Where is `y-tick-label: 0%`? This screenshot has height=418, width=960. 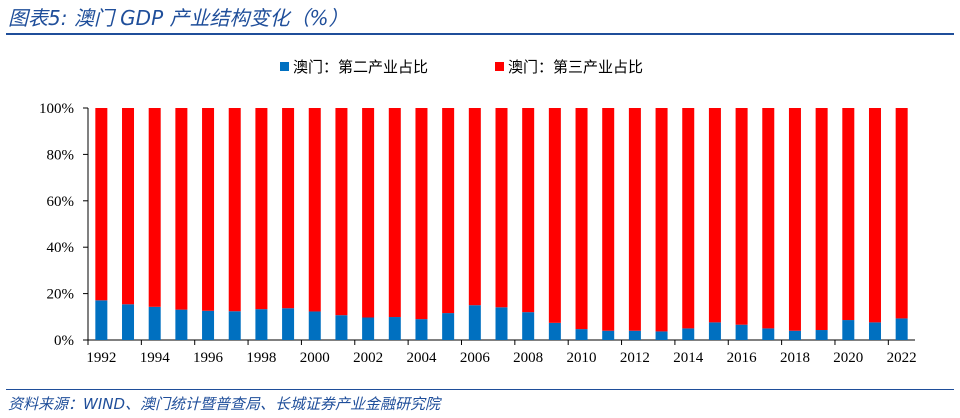 y-tick-label: 0% is located at coordinates (64, 341).